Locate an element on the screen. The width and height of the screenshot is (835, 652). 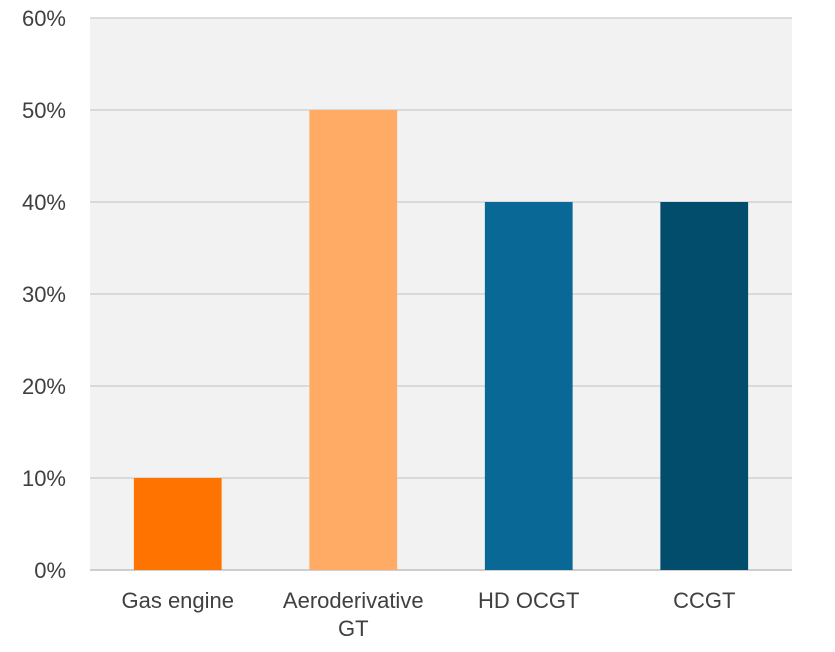
x-tick-label: Aeroderivative GT is located at coordinates (353, 614).